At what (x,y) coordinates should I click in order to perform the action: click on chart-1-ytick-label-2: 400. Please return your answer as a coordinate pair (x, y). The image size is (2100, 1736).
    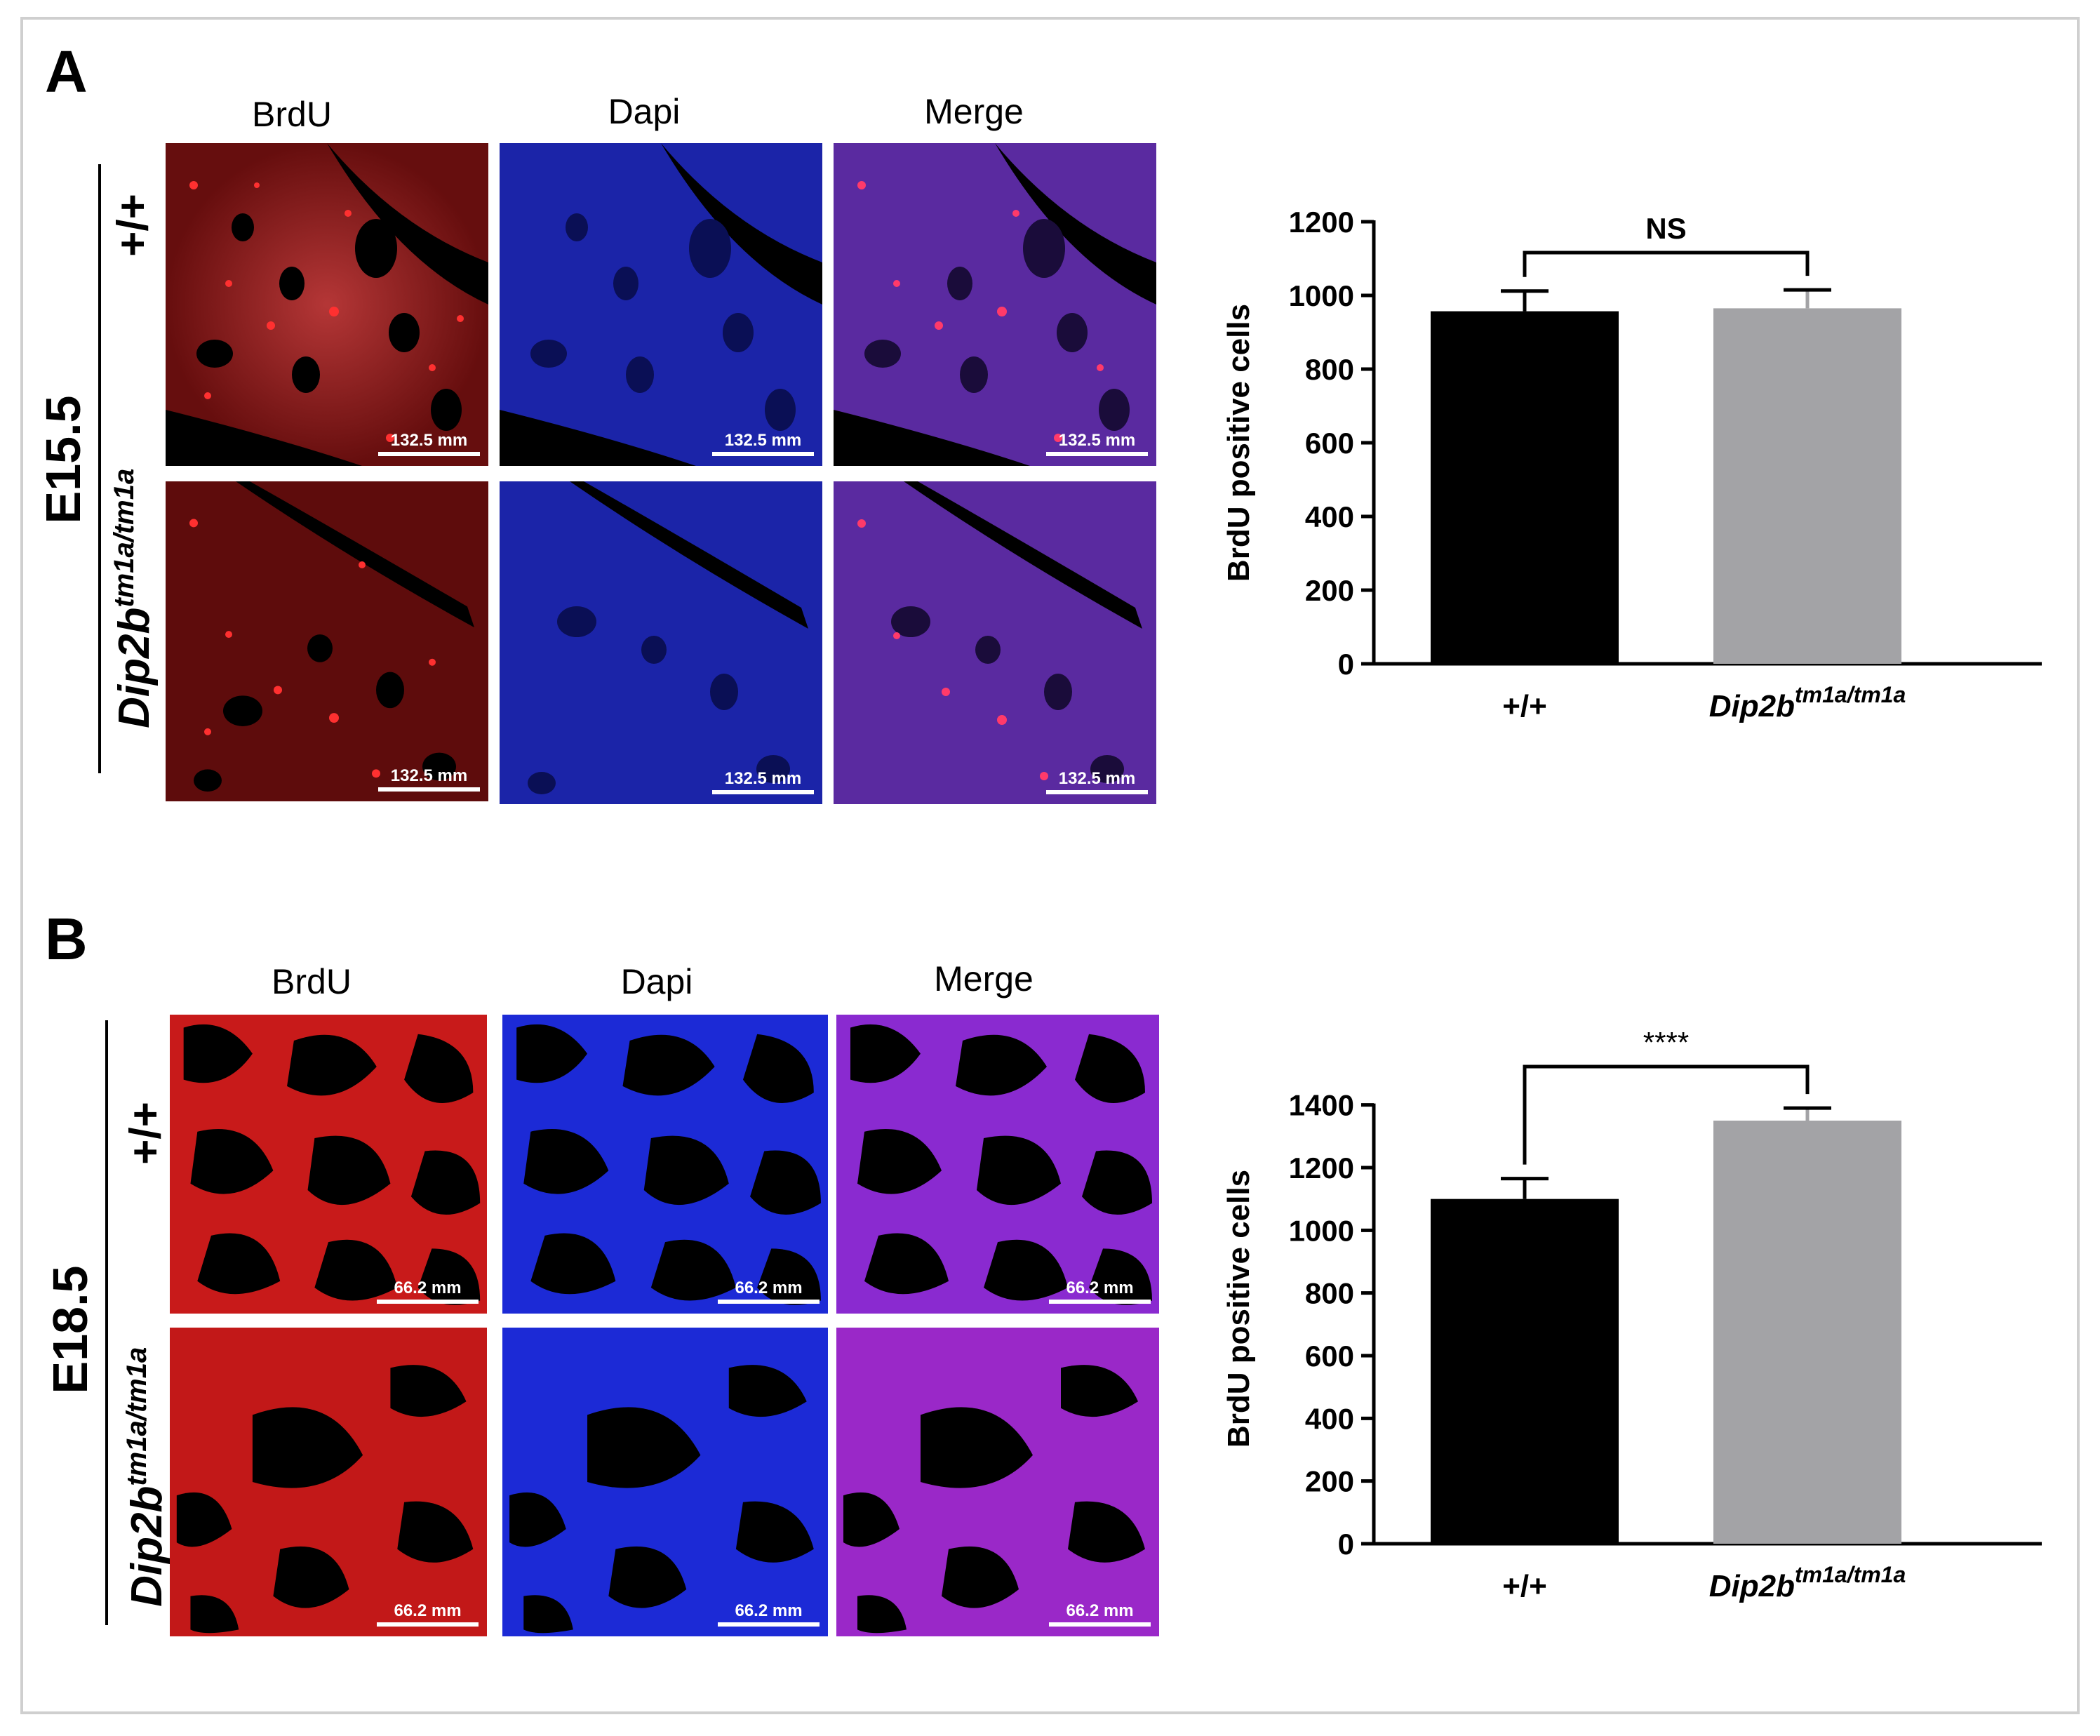
    Looking at the image, I should click on (1329, 1418).